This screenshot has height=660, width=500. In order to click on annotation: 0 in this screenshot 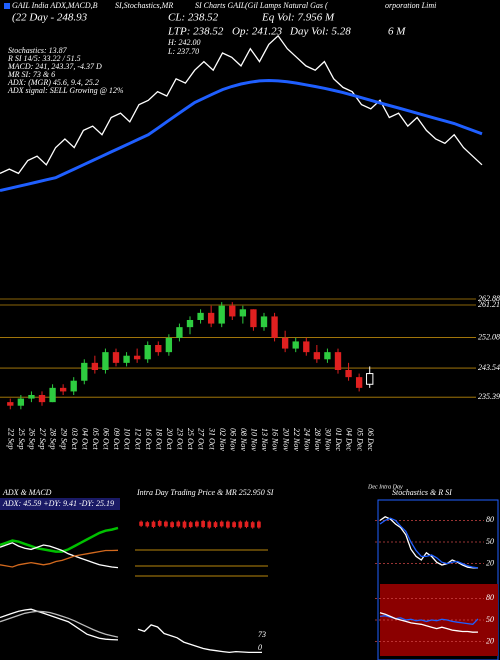, I will do `click(260, 647)`.